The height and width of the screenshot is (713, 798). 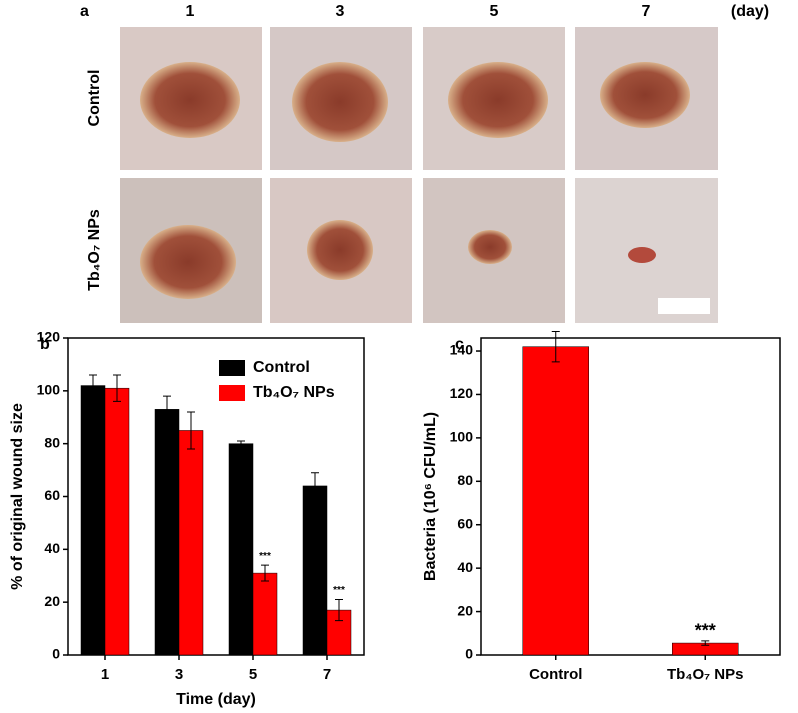 I want to click on scale-bar, so click(x=684, y=306).